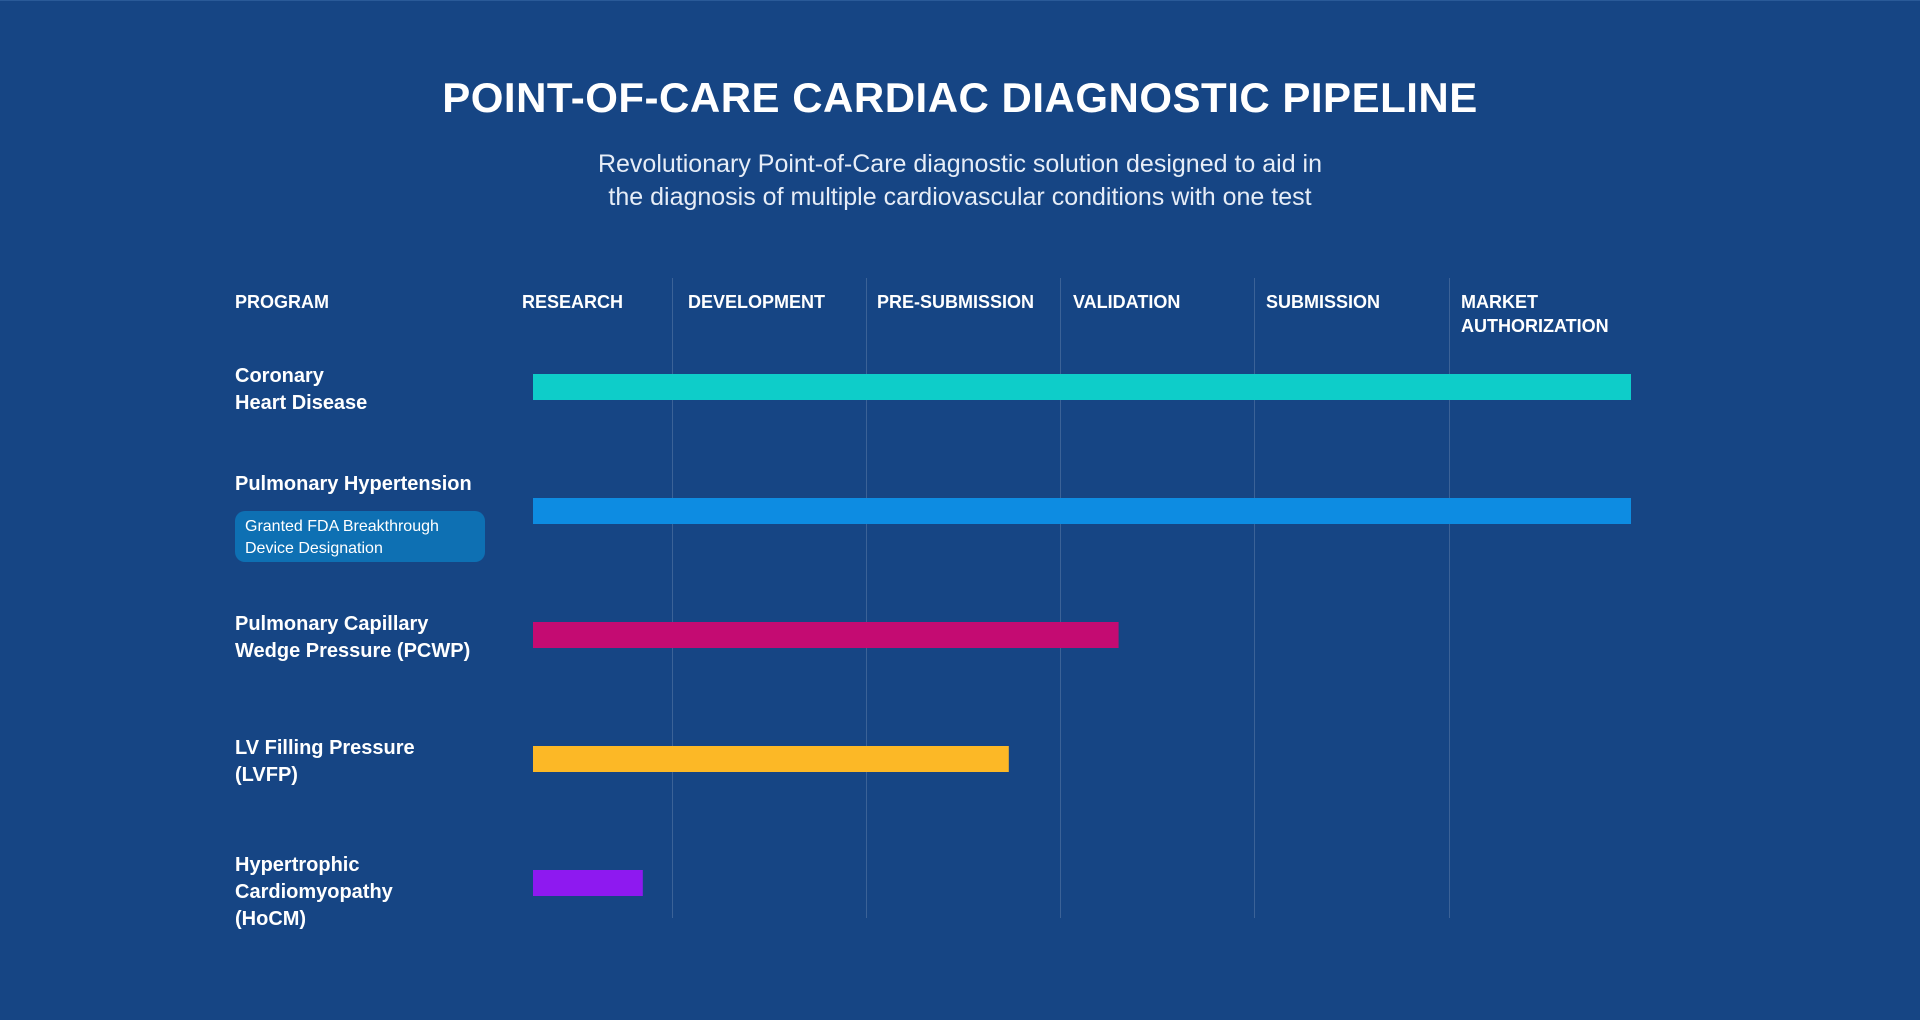 Image resolution: width=1920 pixels, height=1020 pixels. What do you see at coordinates (279, 376) in the screenshot?
I see `program-label-line: Coronary` at bounding box center [279, 376].